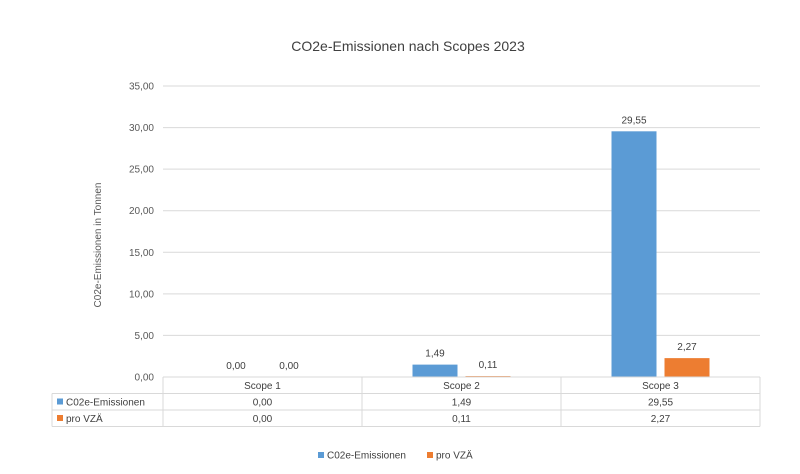 The width and height of the screenshot is (800, 474). Describe the element at coordinates (454, 456) in the screenshot. I see `legend-label: pro VZÄ` at that location.